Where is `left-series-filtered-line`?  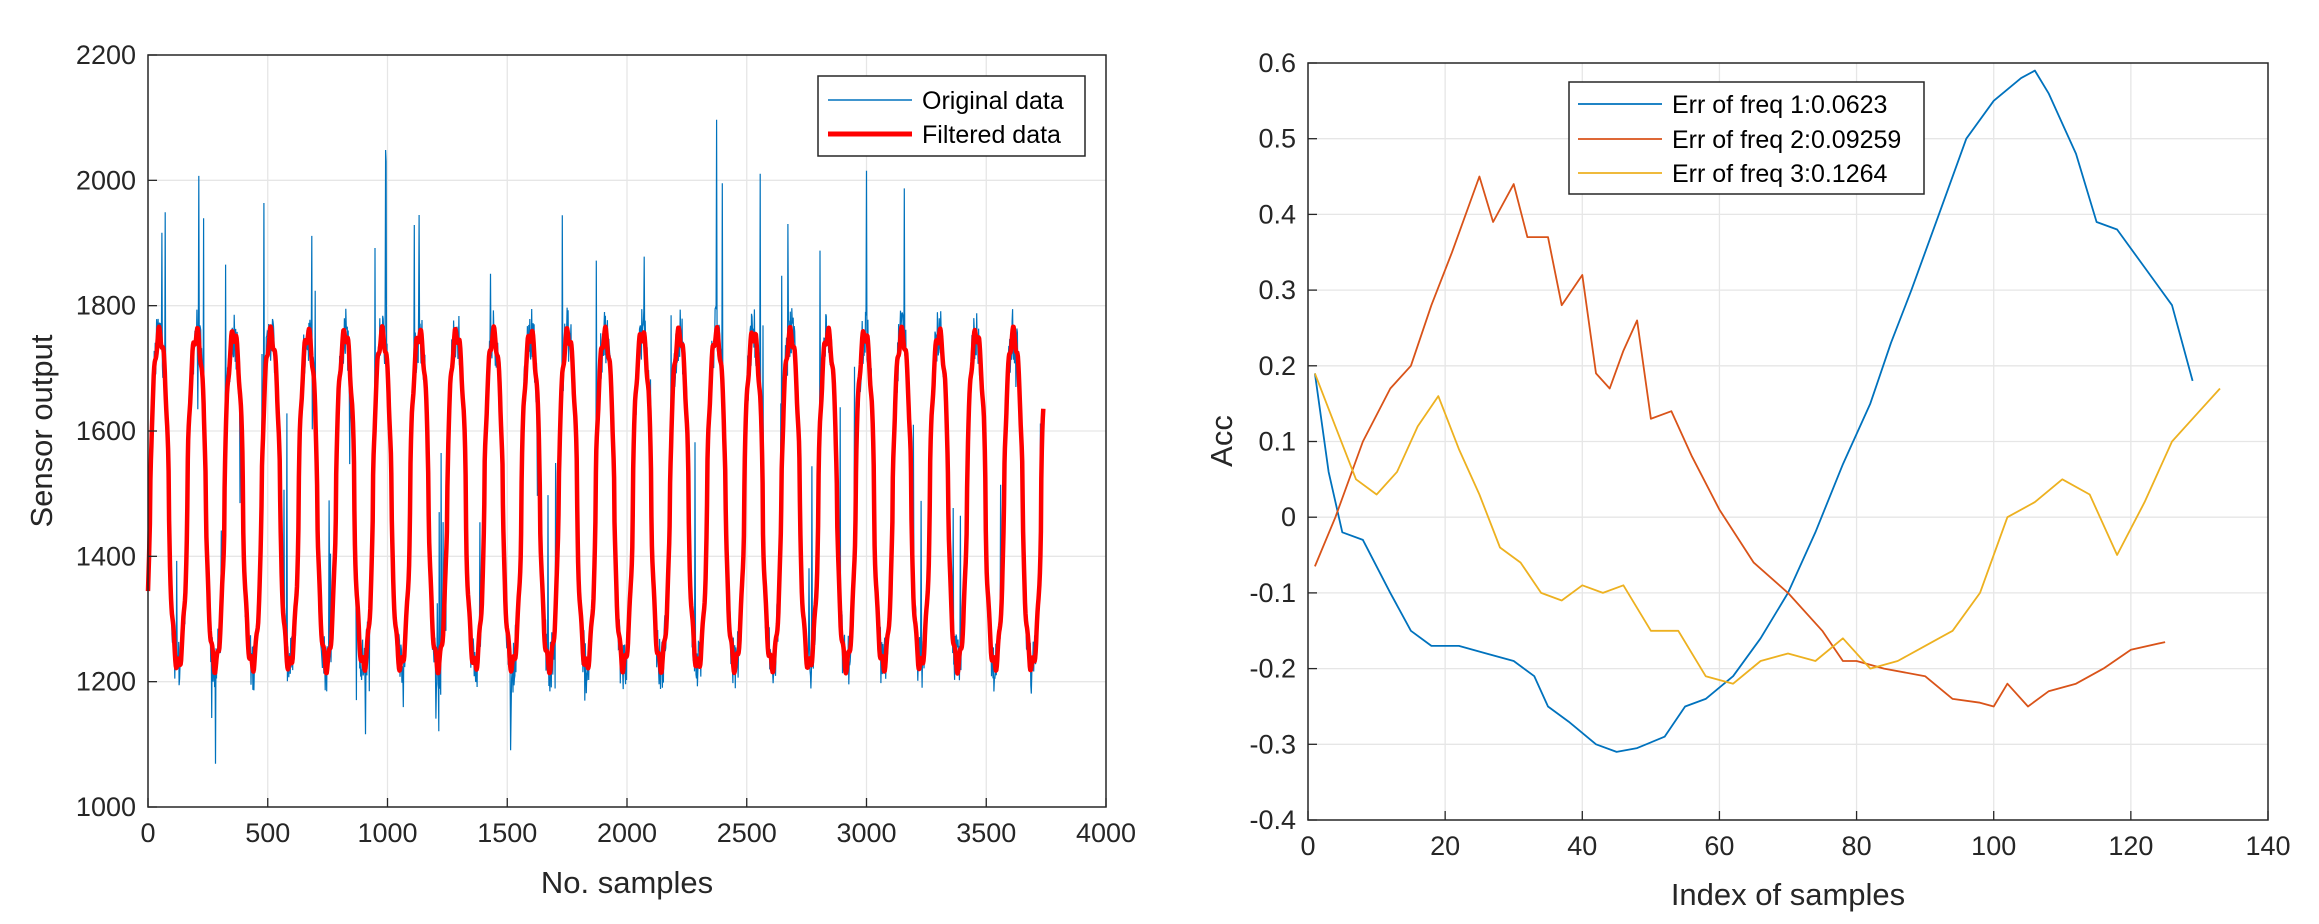
left-series-filtered-line is located at coordinates (595, 500).